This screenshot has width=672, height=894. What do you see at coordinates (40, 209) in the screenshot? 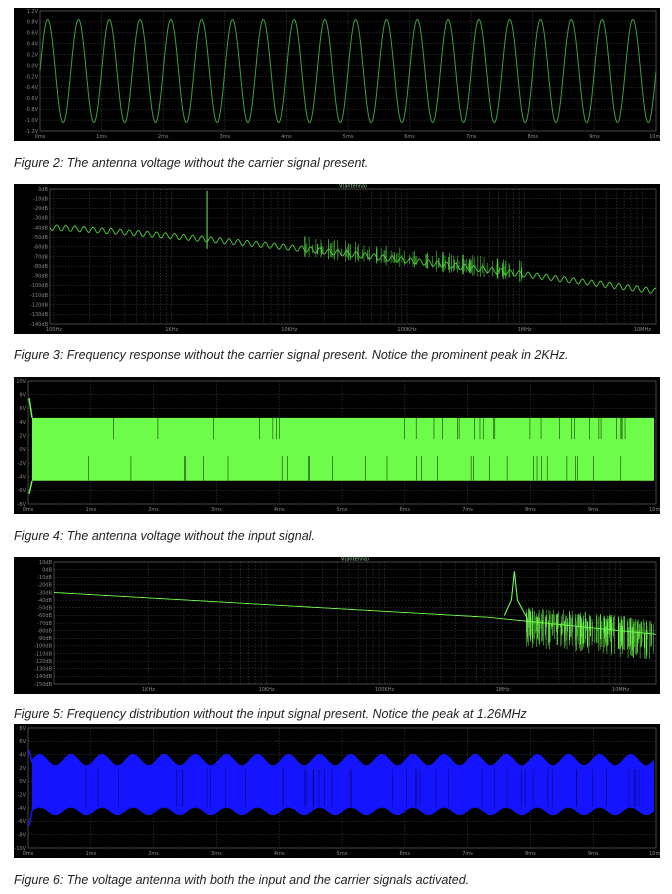
I see `y-tick-label: -20dB` at bounding box center [40, 209].